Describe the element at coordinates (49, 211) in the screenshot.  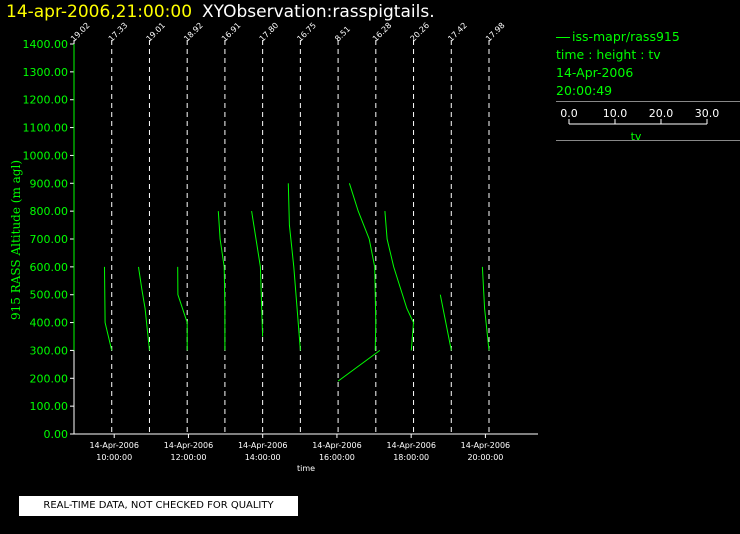
I see `y-tick-label: 800.00` at that location.